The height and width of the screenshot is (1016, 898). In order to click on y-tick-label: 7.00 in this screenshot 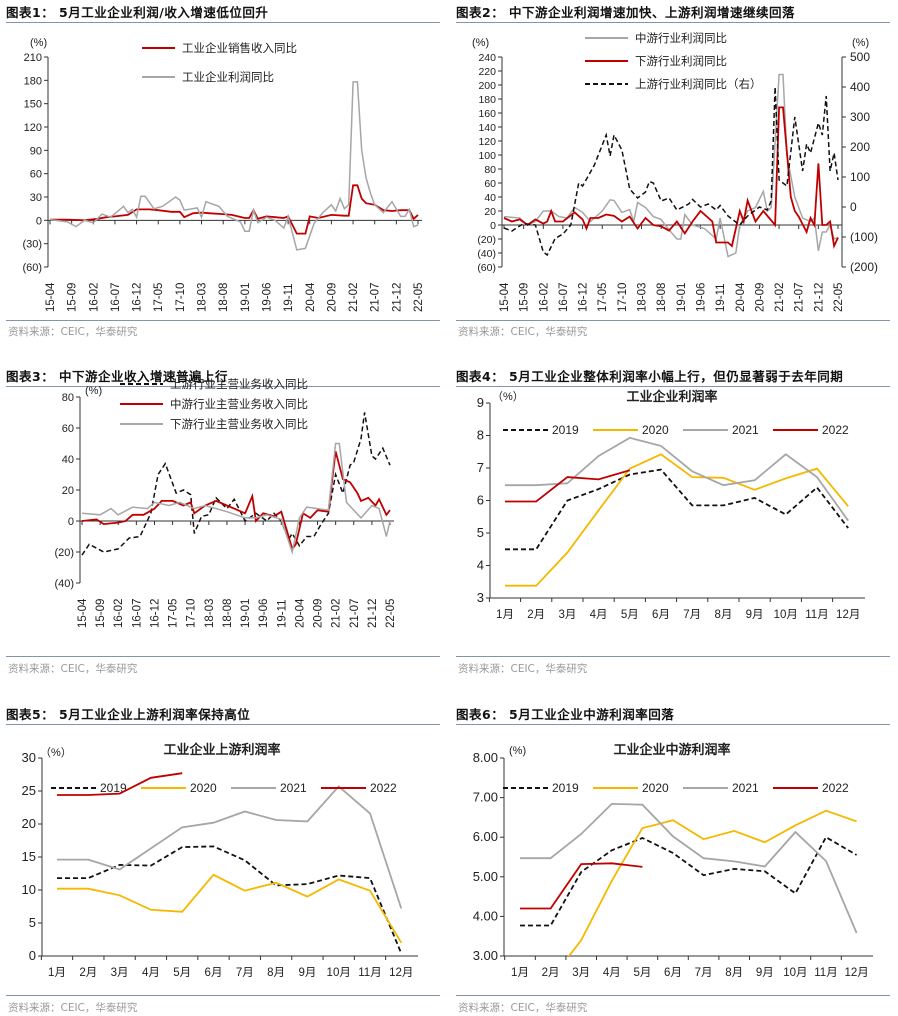, I will do `click(485, 797)`.